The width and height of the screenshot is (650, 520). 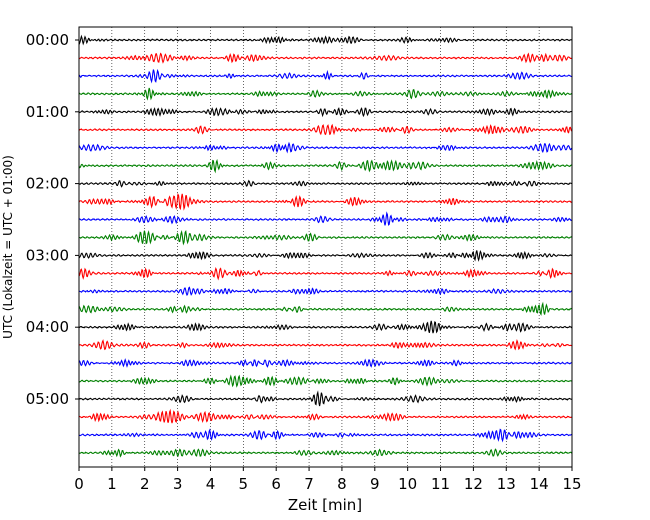 What do you see at coordinates (112, 484) in the screenshot?
I see `x-tick-label-1: 1` at bounding box center [112, 484].